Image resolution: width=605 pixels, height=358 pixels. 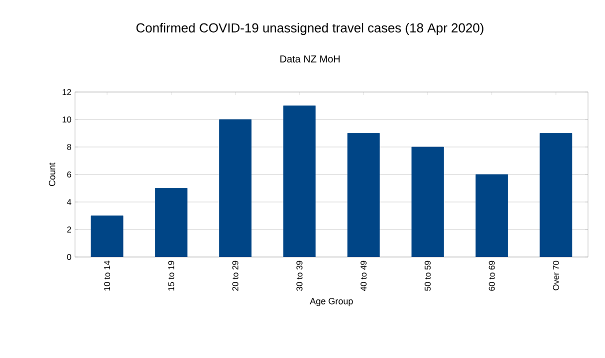 I want to click on y-axis-title: Count, so click(x=52, y=174).